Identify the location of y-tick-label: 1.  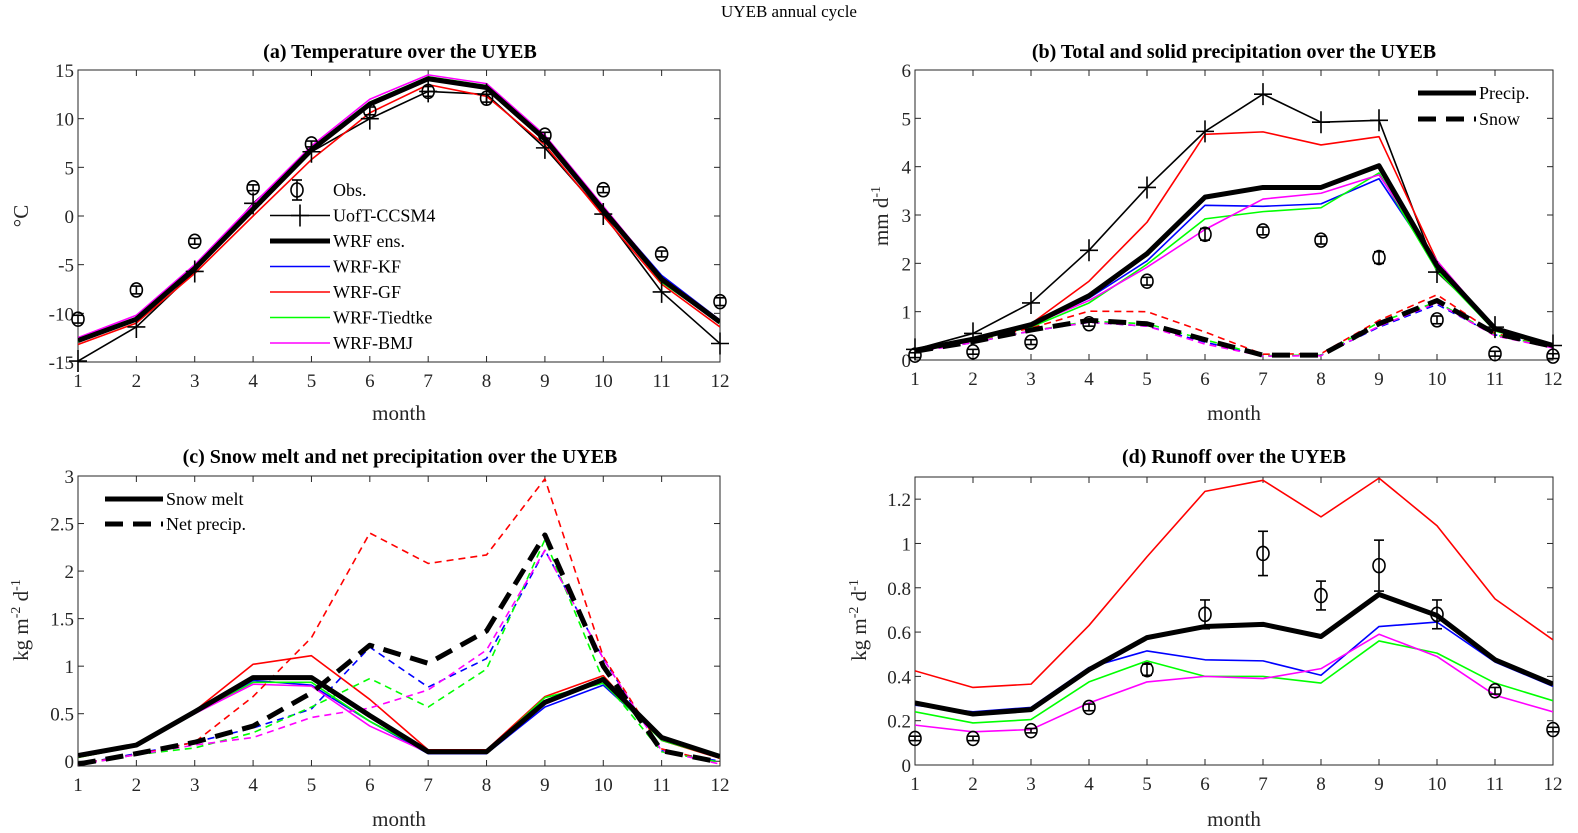
(907, 313).